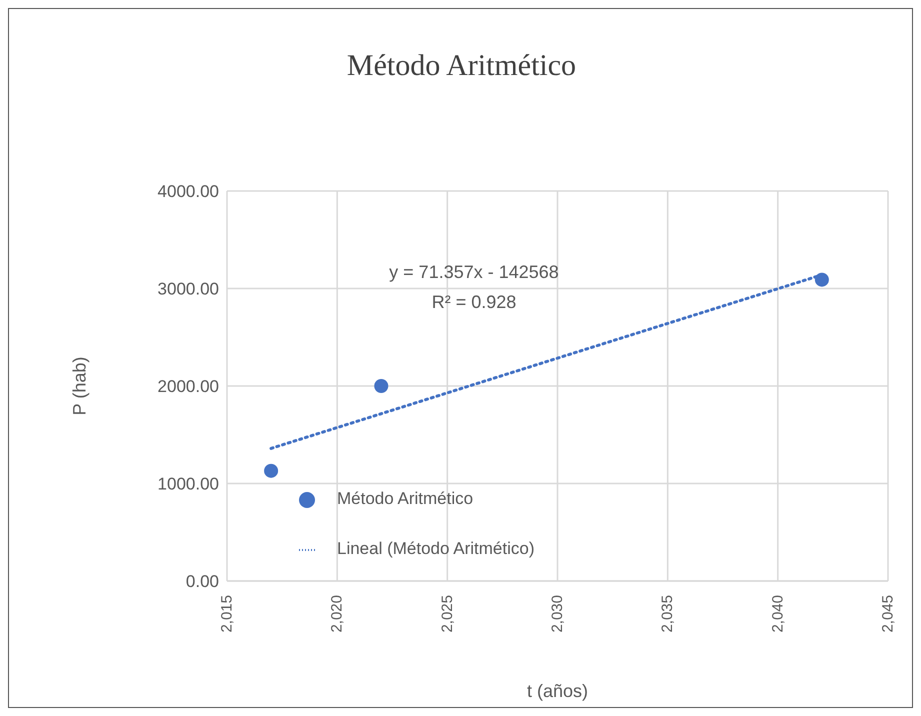 This screenshot has width=921, height=716. What do you see at coordinates (188, 192) in the screenshot?
I see `y-tick-label: 4000.00` at bounding box center [188, 192].